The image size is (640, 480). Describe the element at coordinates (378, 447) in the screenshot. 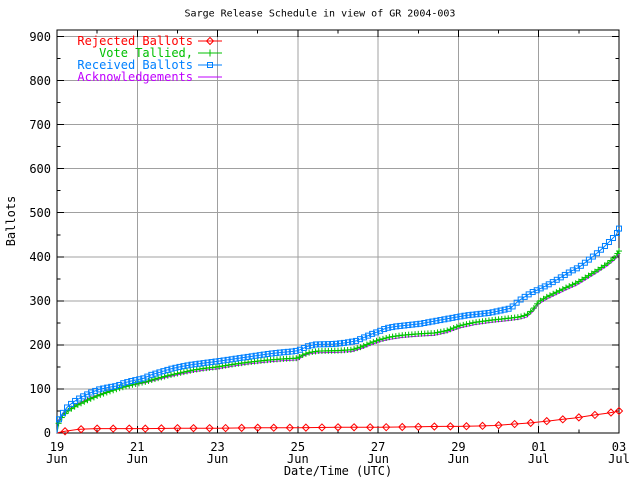

I see `x-tick-day: 27` at that location.